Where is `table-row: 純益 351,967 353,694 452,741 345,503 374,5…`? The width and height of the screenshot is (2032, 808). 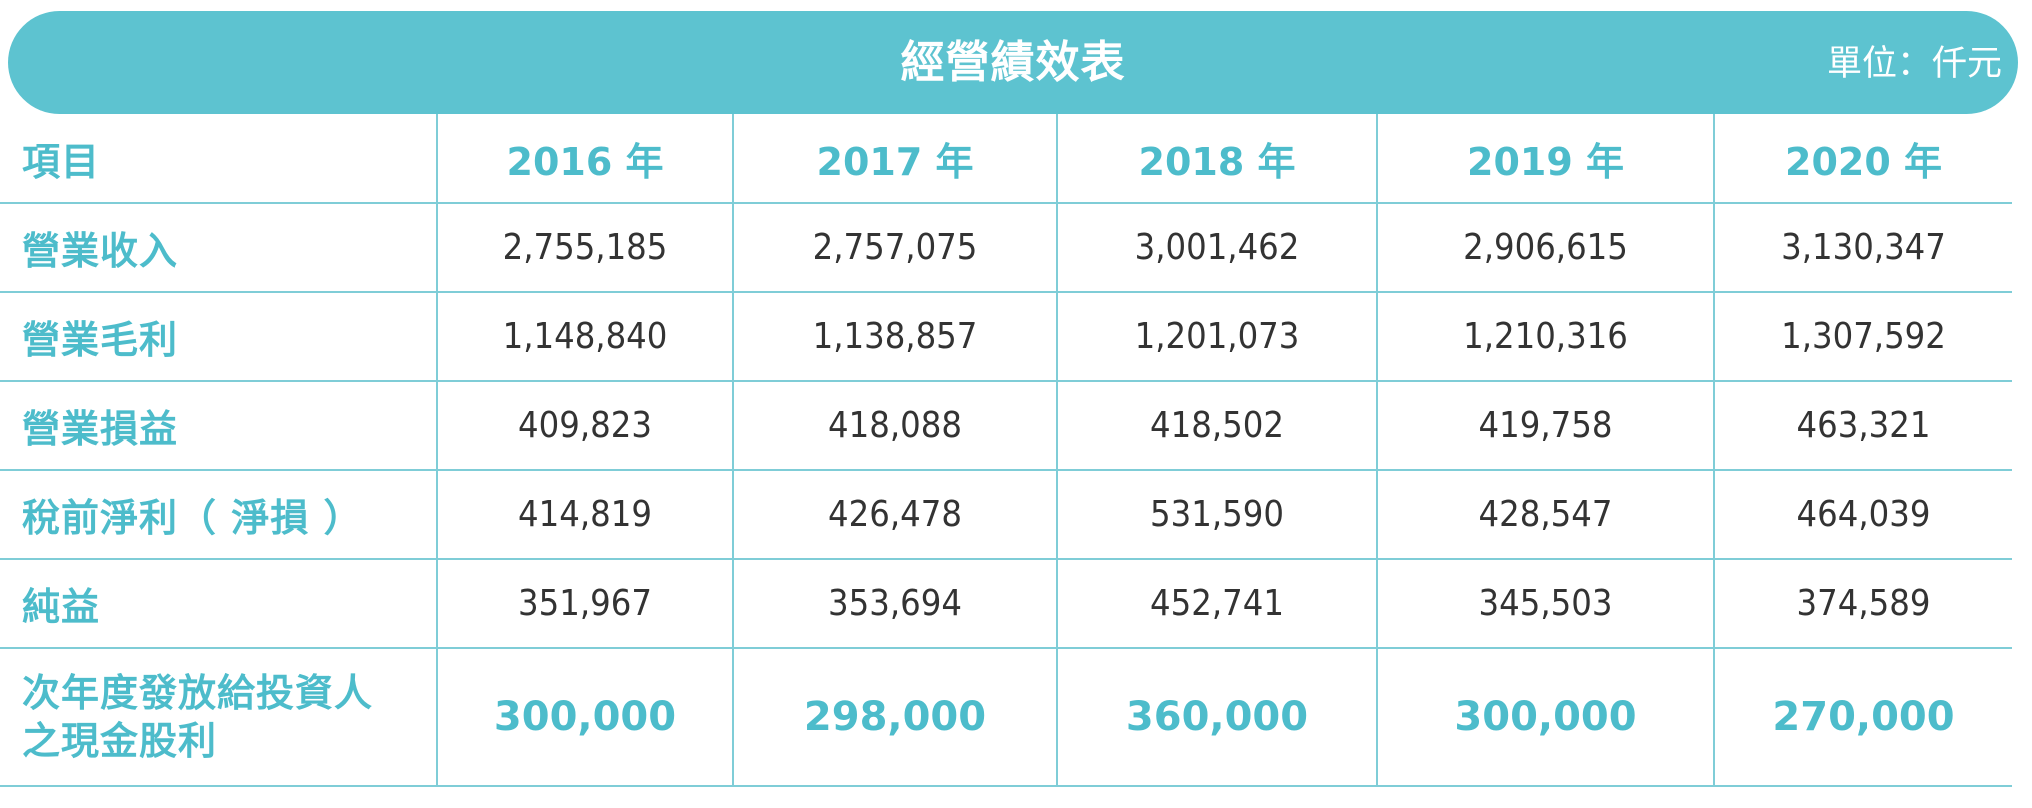
table-row: 純益 351,967 353,694 452,741 345,503 374,5… is located at coordinates (1006, 604).